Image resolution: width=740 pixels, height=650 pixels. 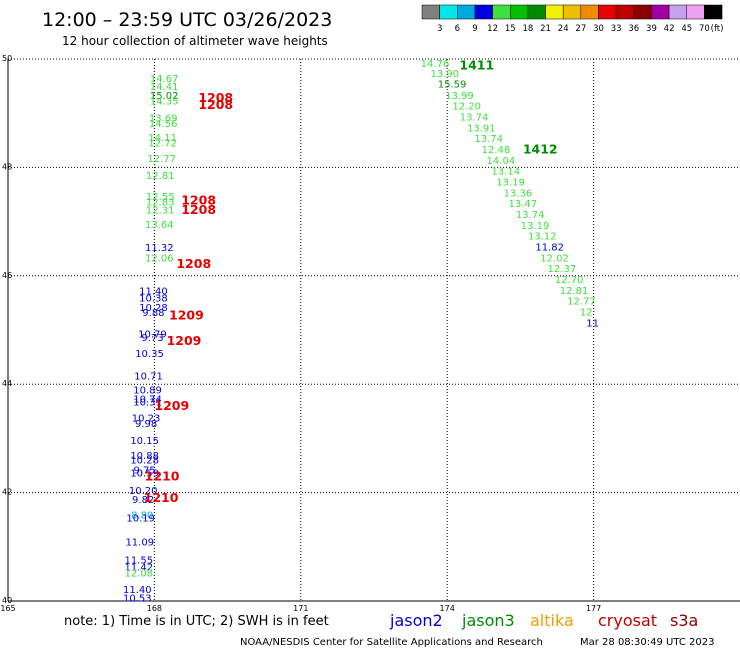 What do you see at coordinates (535, 226) in the screenshot?
I see `wave-height-label: 13.19` at bounding box center [535, 226].